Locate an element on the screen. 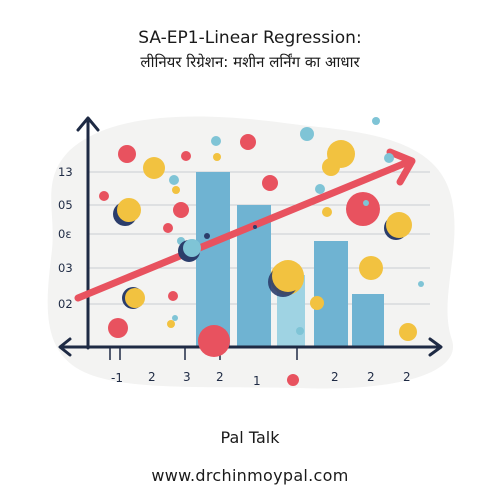 The width and height of the screenshot is (500, 500). y-tick-label: 0ɛ is located at coordinates (65, 234).